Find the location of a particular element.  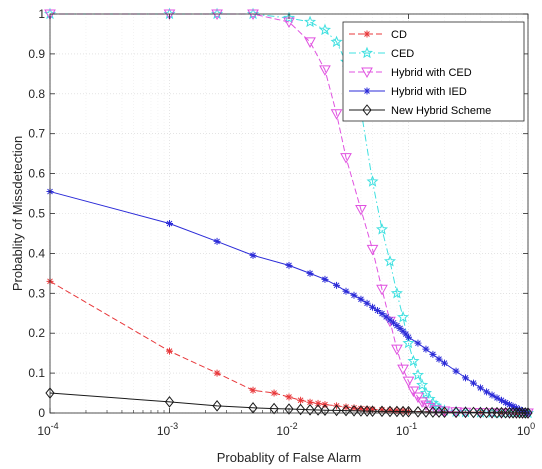

y-tick-label: 0.5 is located at coordinates (36, 214).